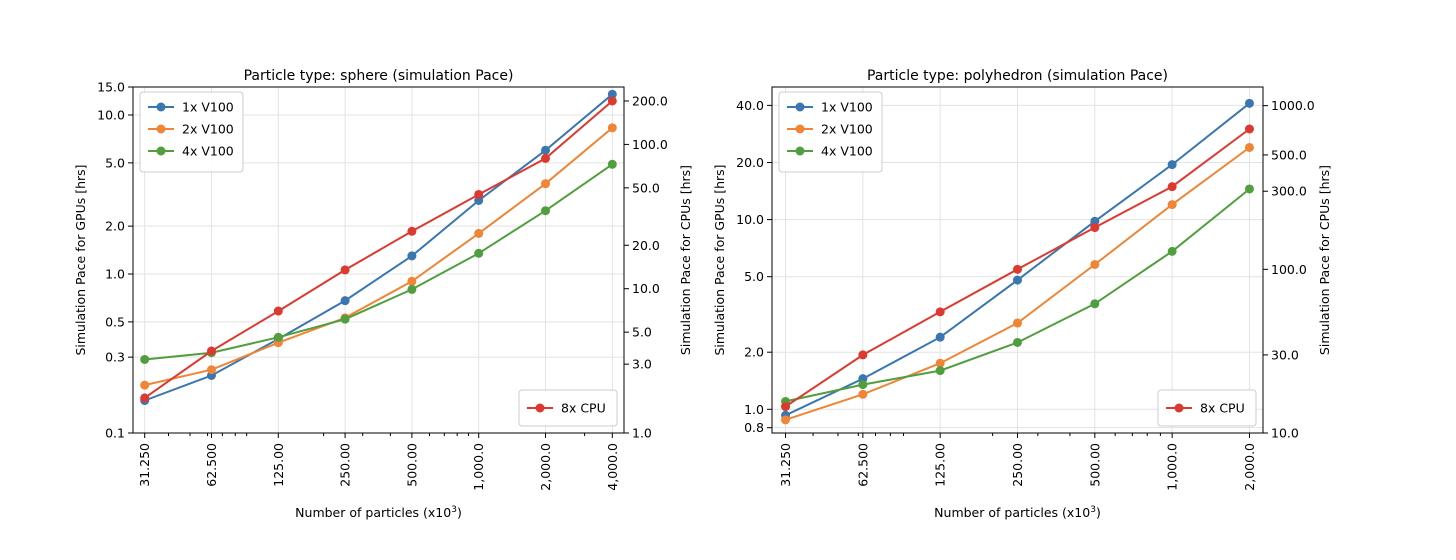  Describe the element at coordinates (612, 467) in the screenshot. I see `x-tick-label: 4,000.0` at that location.